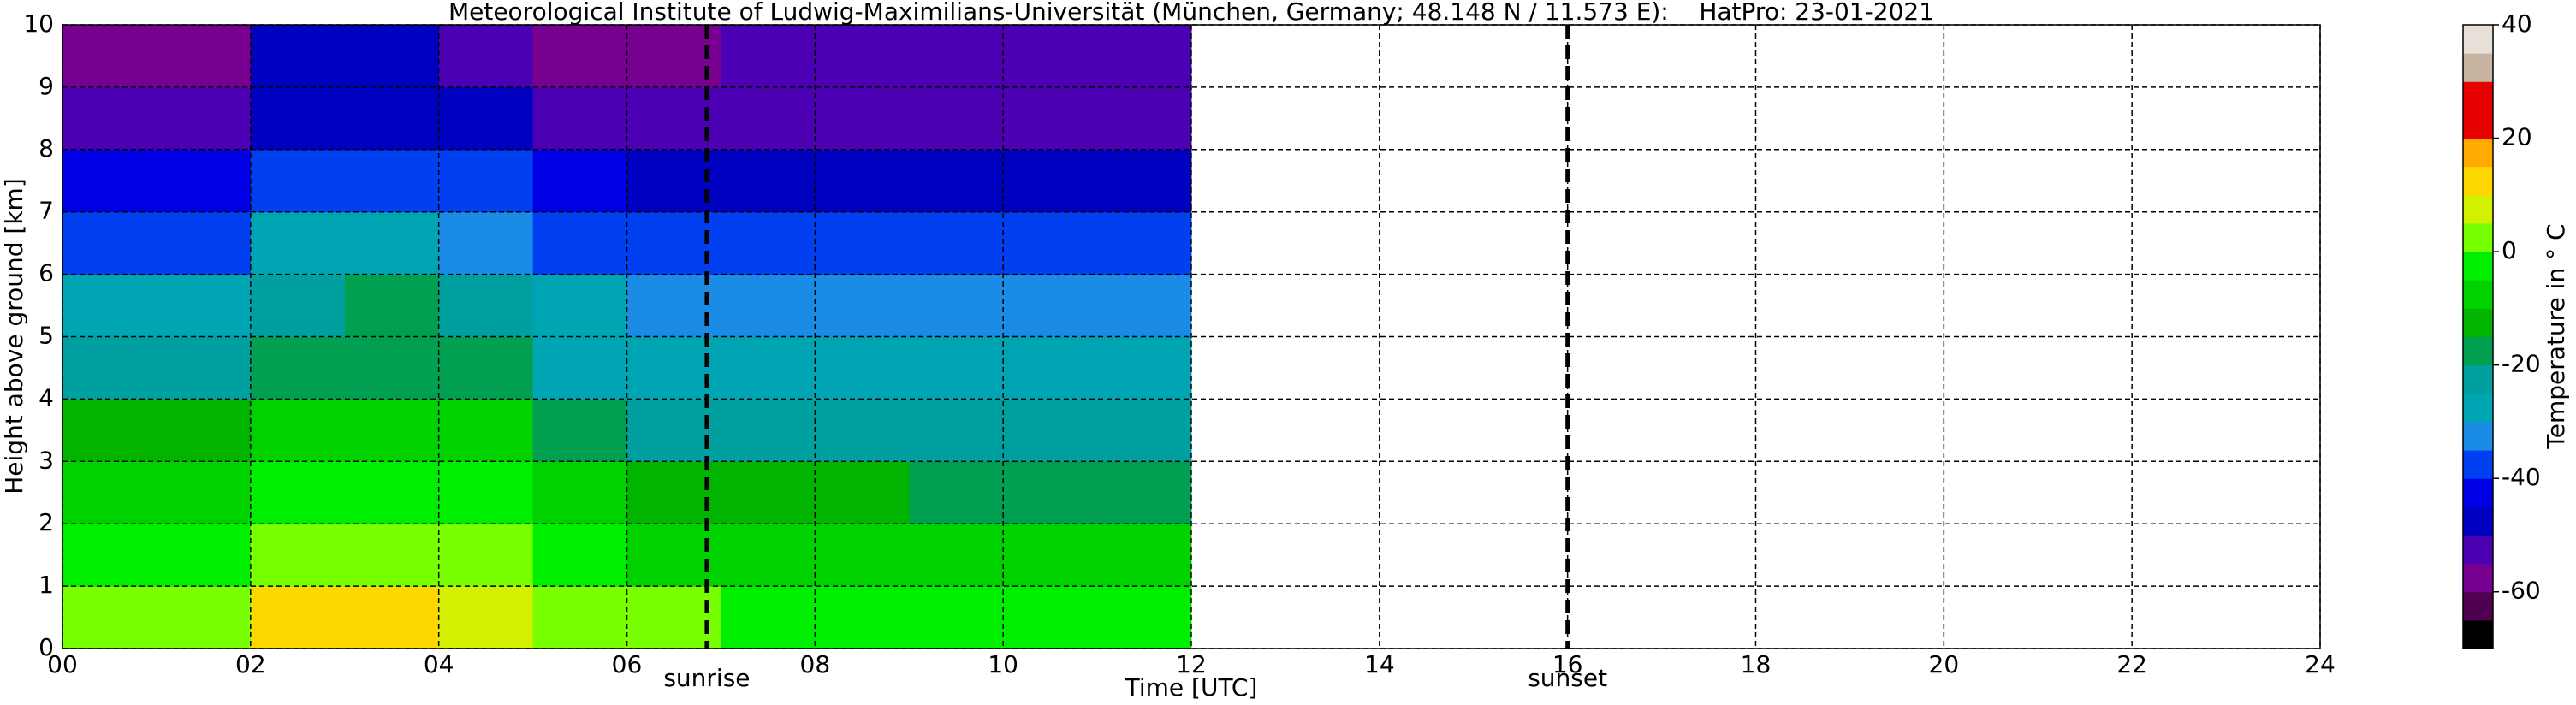 The image size is (2576, 705). I want to click on x-tick-label: 18, so click(1756, 664).